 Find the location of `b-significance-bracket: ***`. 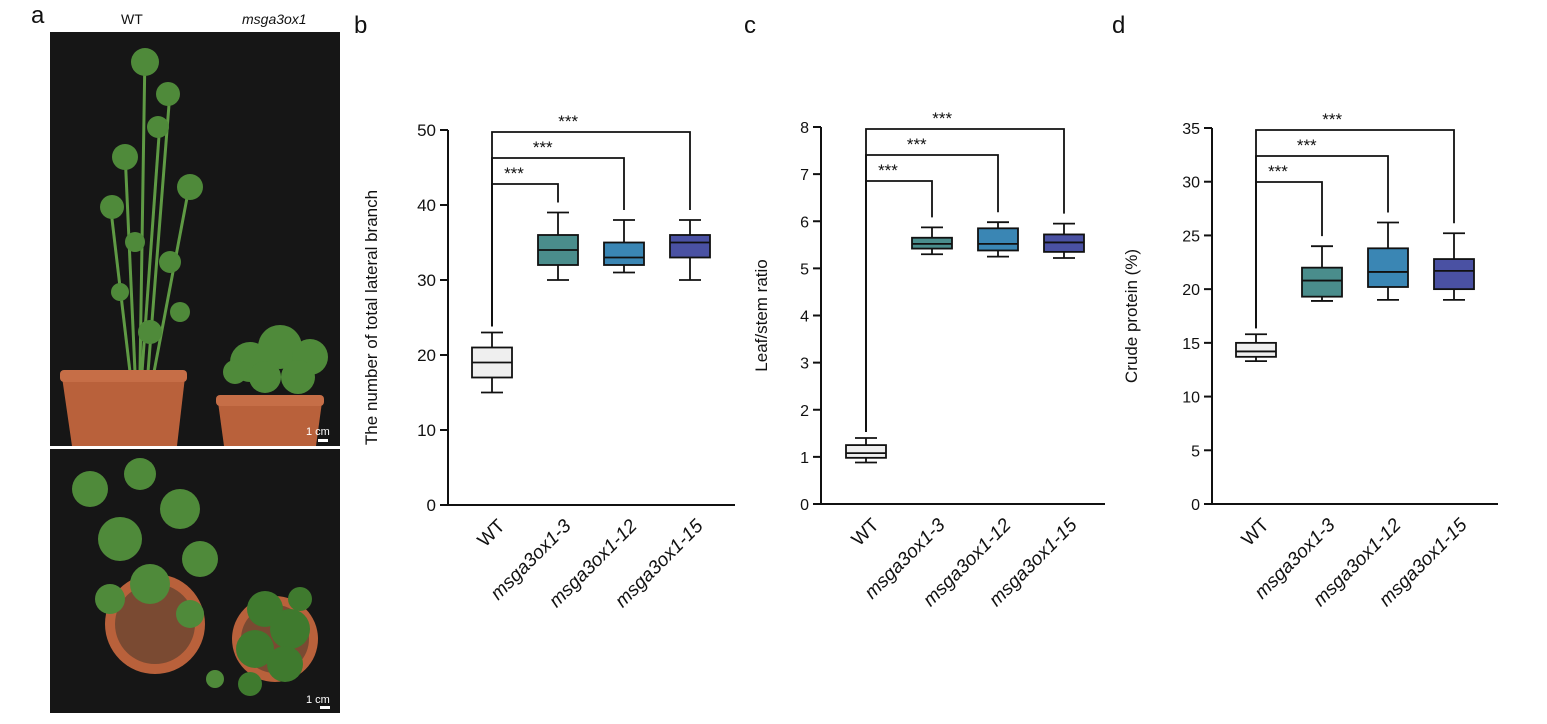

b-significance-bracket: *** is located at coordinates (591, 219).